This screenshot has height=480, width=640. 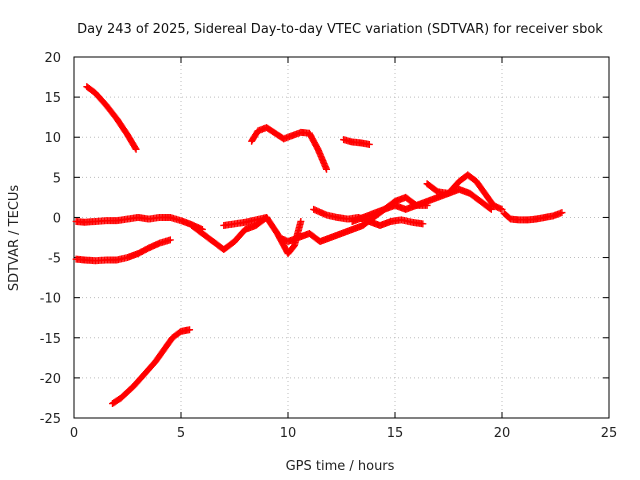 I want to click on y-tick-label: 10, so click(x=52, y=138).